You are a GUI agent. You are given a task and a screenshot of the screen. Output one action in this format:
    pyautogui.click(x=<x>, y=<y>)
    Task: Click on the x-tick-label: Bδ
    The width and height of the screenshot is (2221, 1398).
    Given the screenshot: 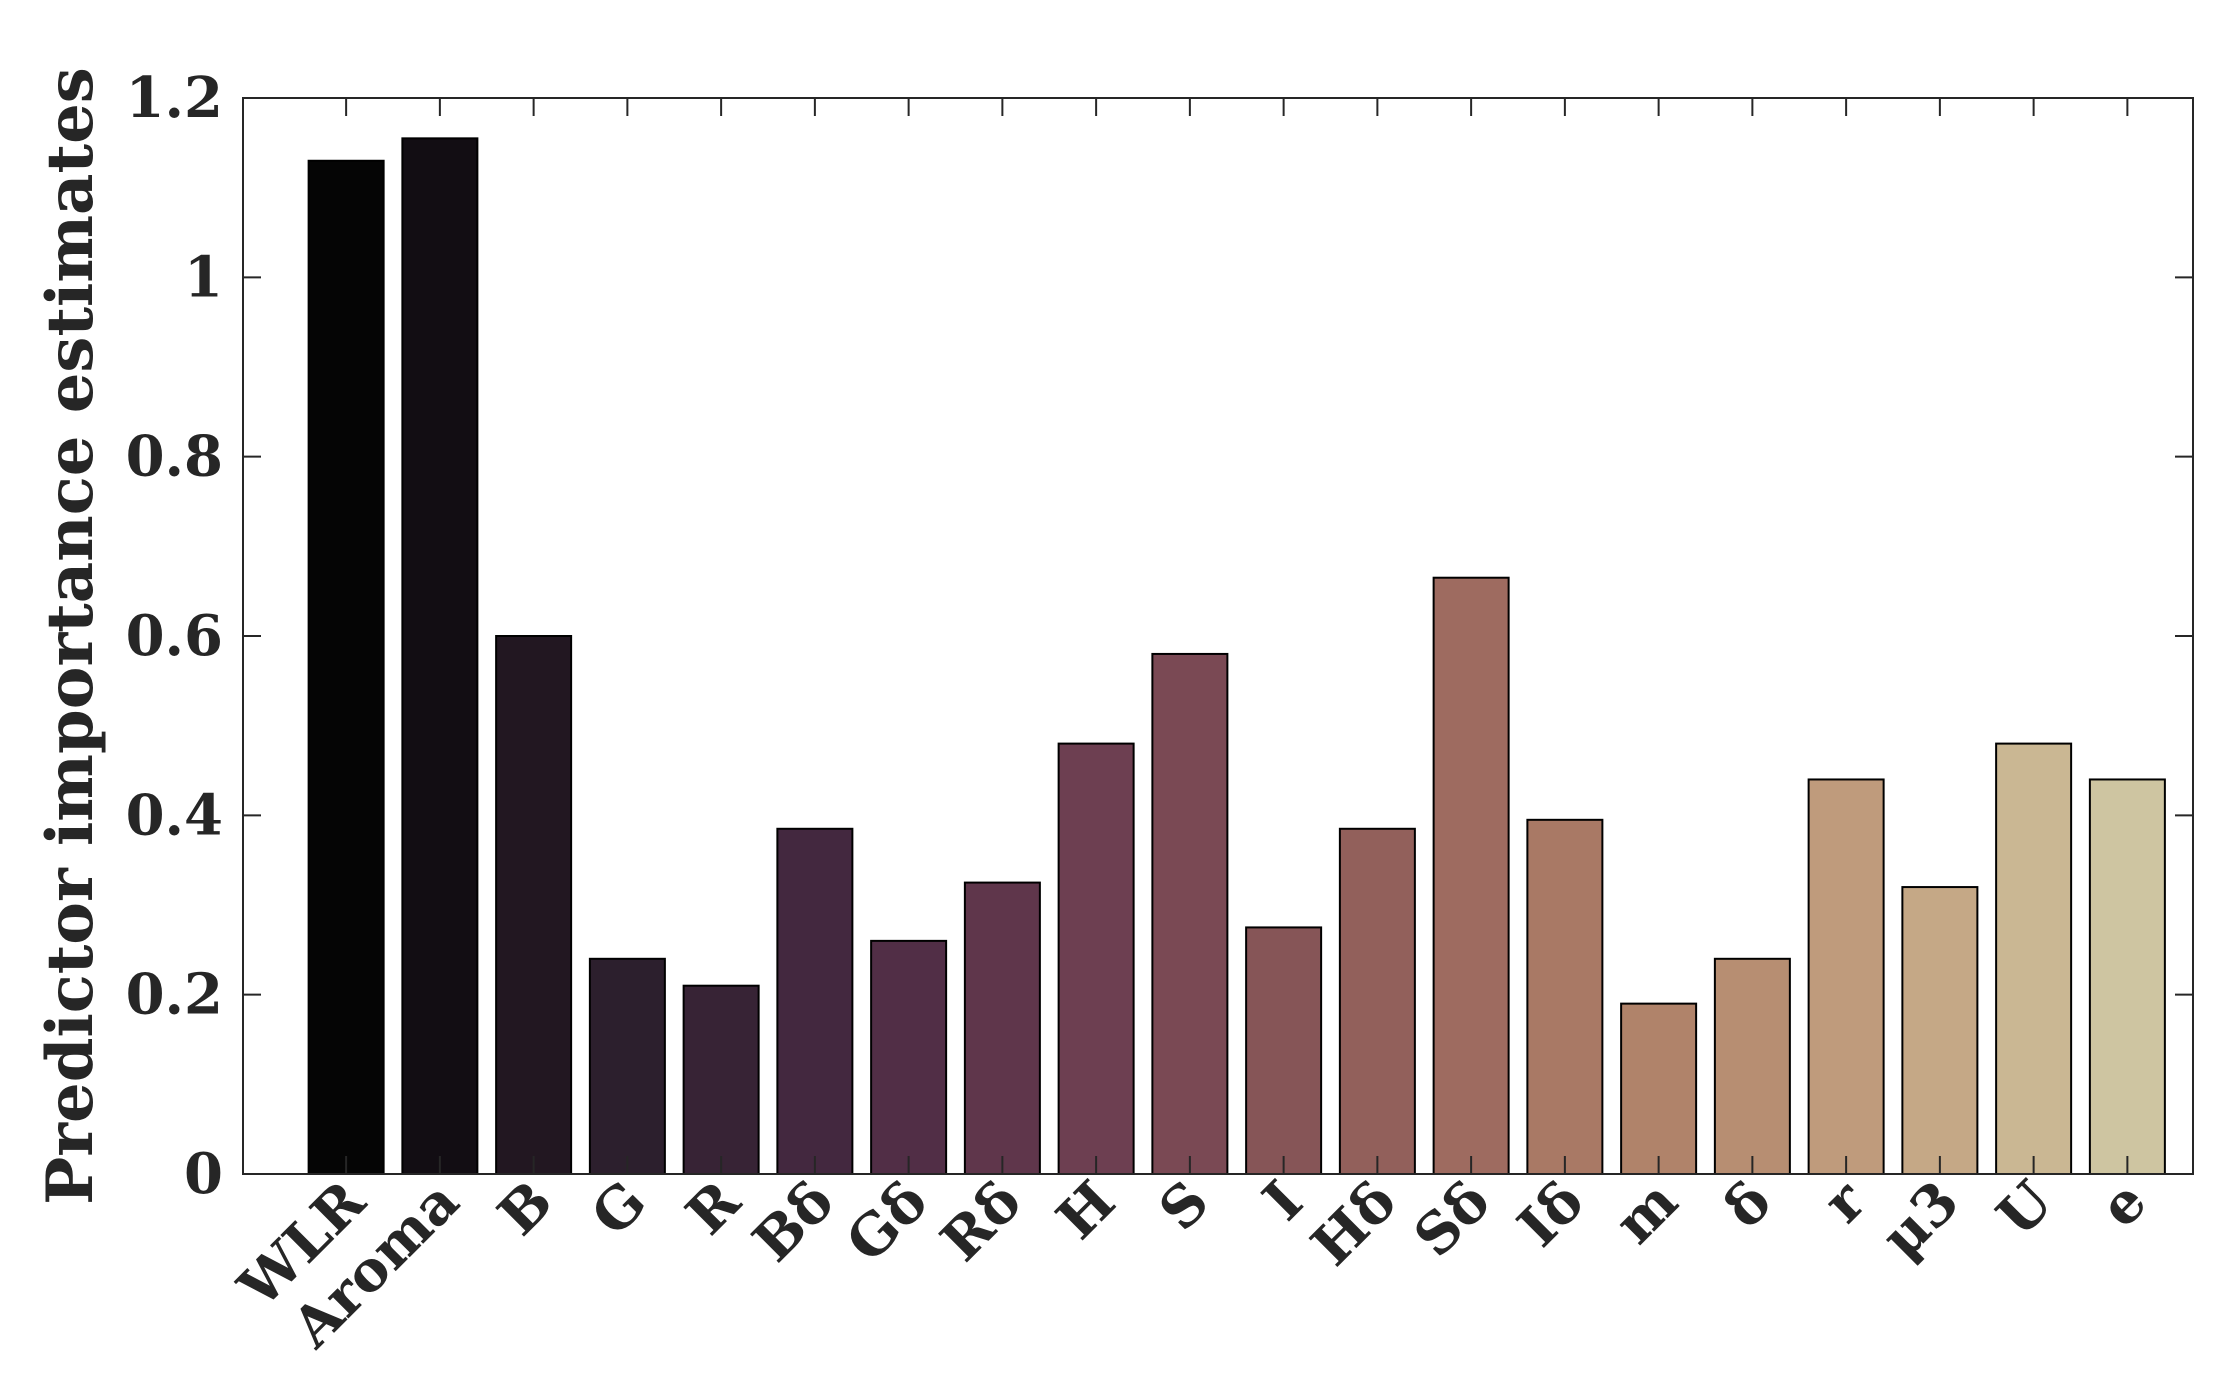 What is the action you would take?
    pyautogui.click(x=793, y=1221)
    